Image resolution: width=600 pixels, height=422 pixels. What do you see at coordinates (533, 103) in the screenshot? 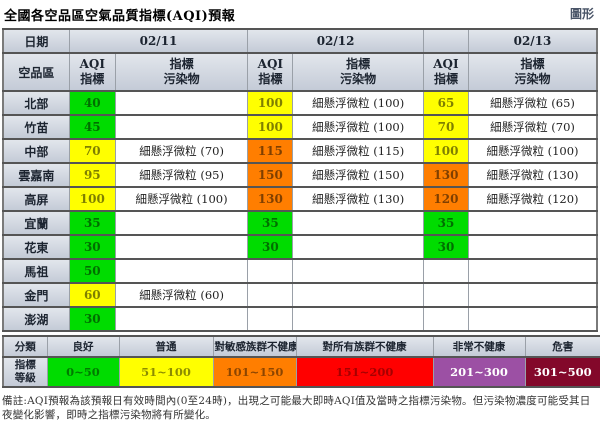
I see `pollutant-cell: 細懸浮微粒 (65)` at bounding box center [533, 103].